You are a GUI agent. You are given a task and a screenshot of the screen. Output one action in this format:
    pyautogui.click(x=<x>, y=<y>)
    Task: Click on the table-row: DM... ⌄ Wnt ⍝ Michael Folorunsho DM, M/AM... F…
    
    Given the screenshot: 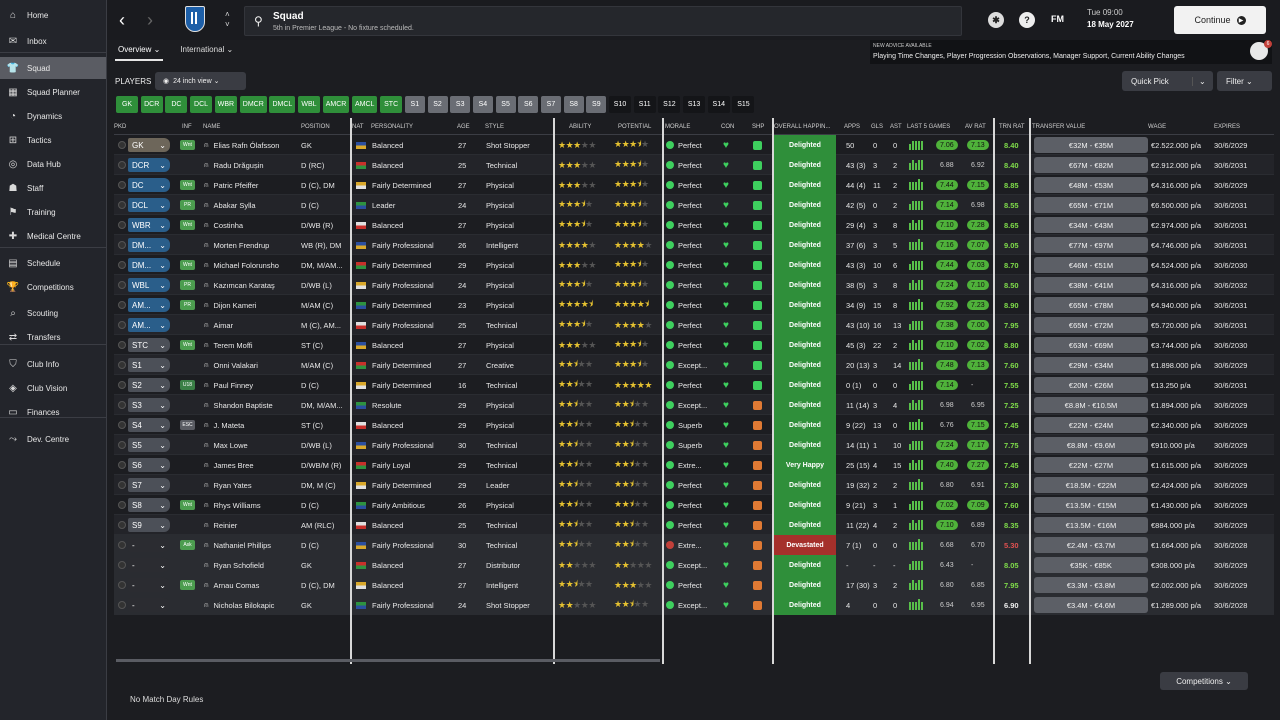 What is the action you would take?
    pyautogui.click(x=694, y=265)
    